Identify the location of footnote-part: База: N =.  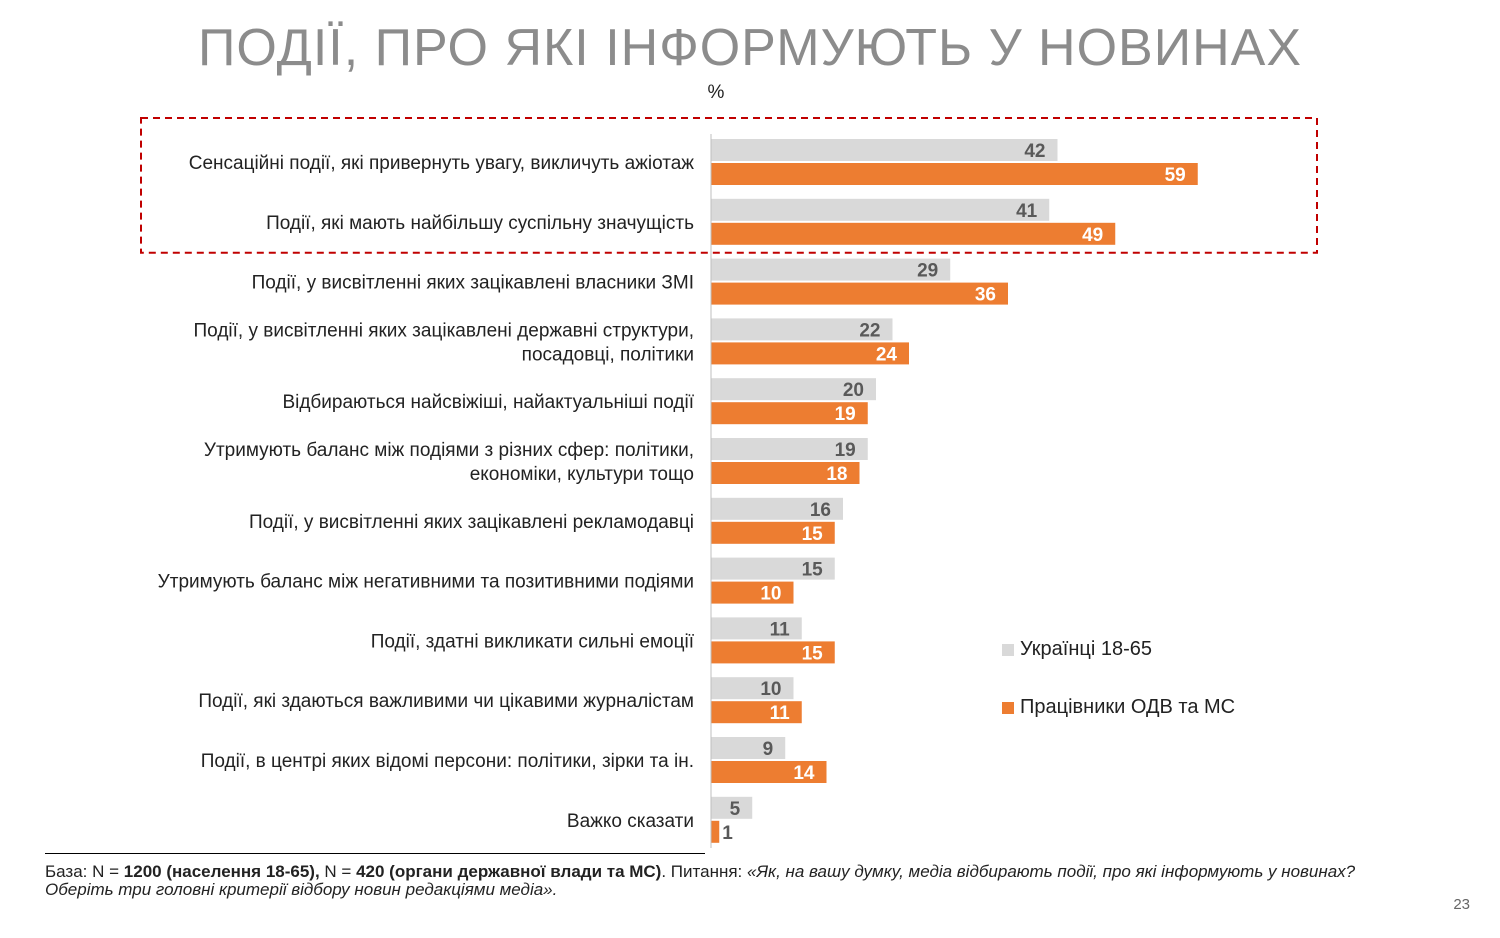
(84, 871).